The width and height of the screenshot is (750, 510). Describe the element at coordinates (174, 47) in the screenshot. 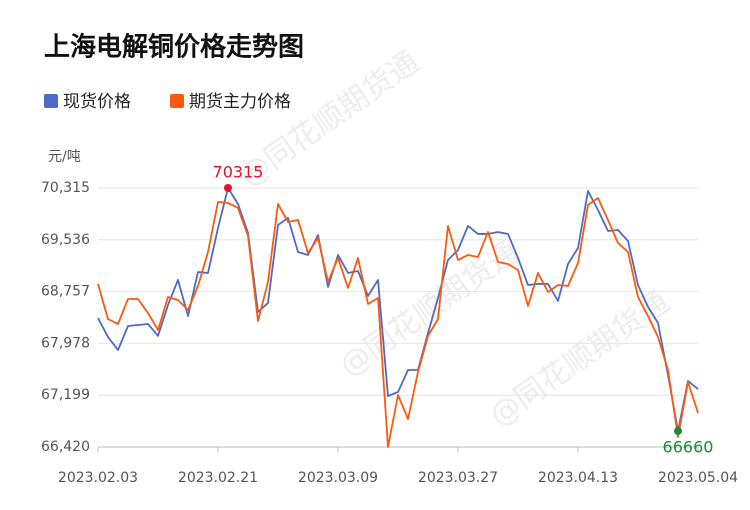

I see `chart-title: 上海电解铜价格走势图` at that location.